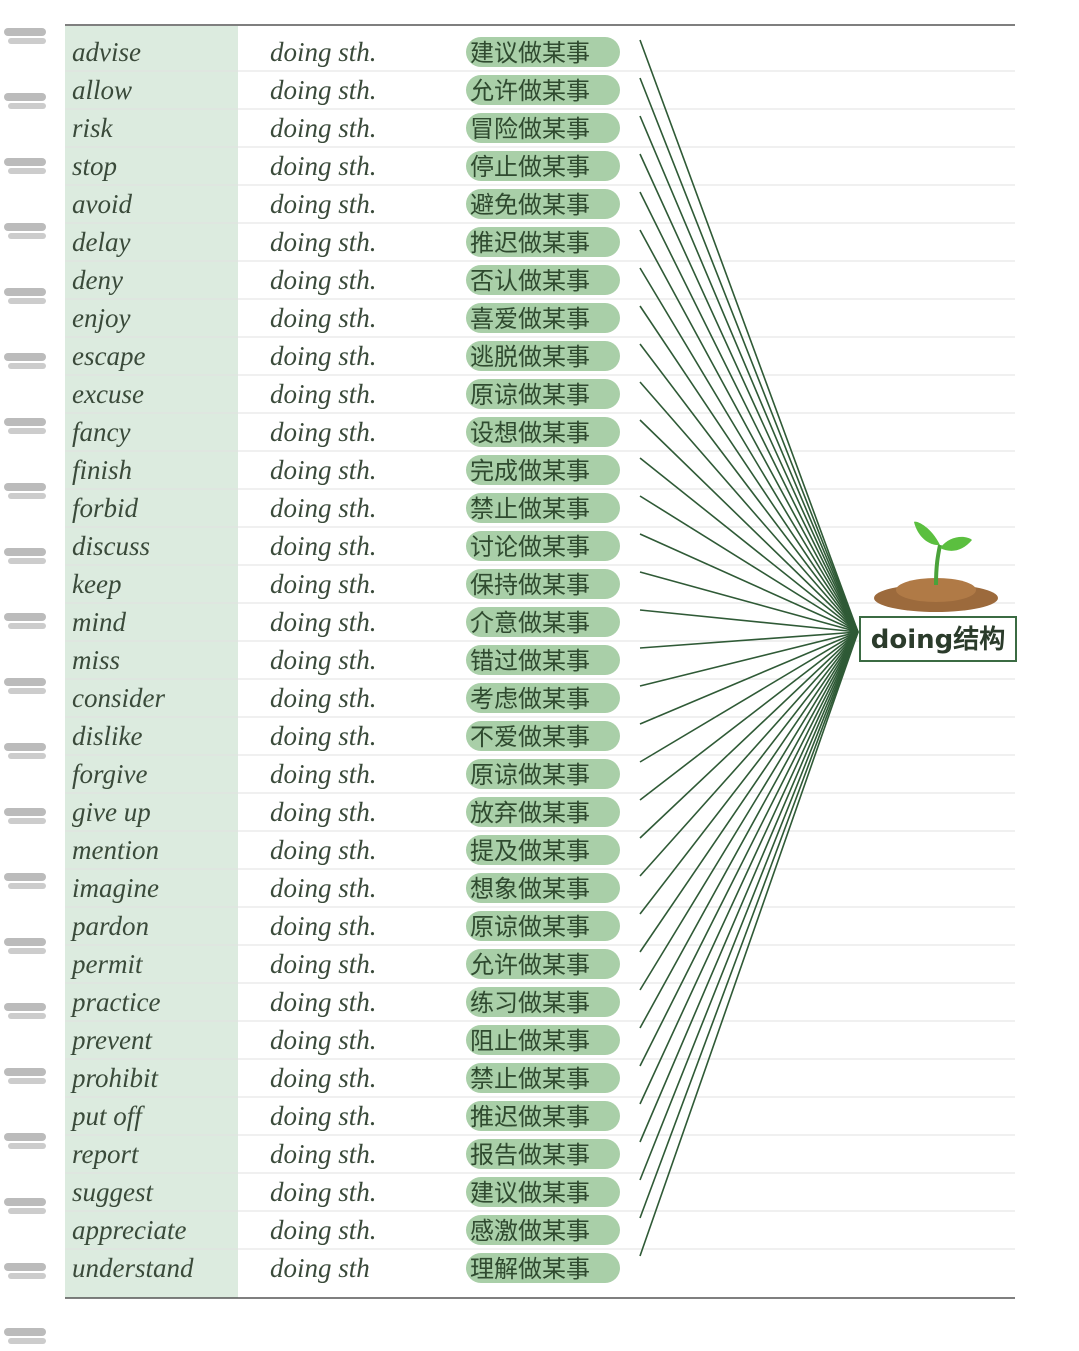 This screenshot has height=1351, width=1079. Describe the element at coordinates (115, 888) in the screenshot. I see `verb: imagine` at that location.